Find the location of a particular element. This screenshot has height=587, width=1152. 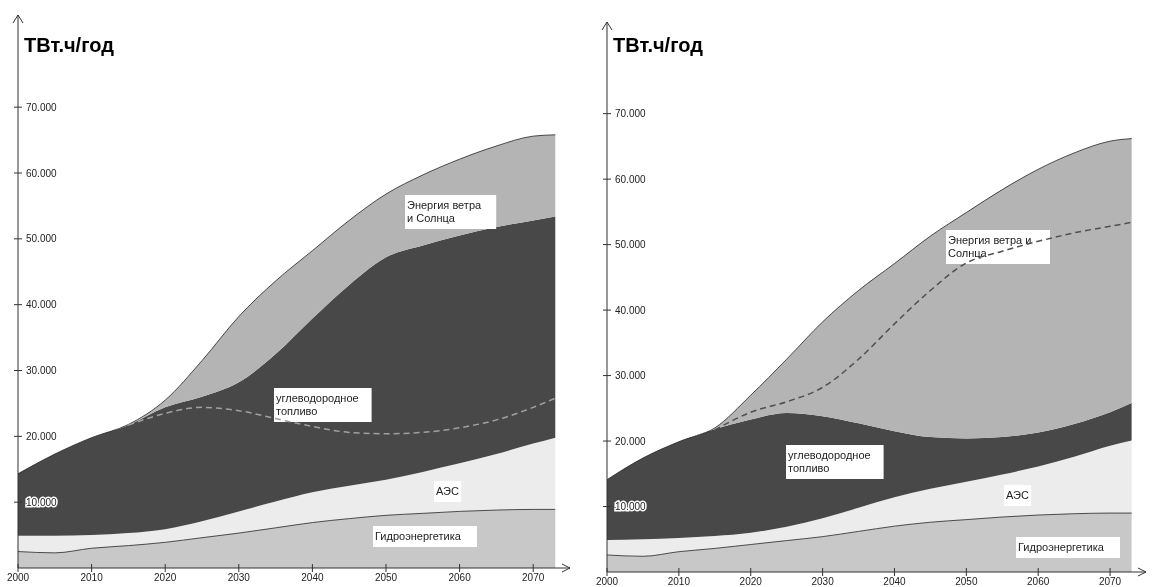

line-series is located at coordinates (342, 416).